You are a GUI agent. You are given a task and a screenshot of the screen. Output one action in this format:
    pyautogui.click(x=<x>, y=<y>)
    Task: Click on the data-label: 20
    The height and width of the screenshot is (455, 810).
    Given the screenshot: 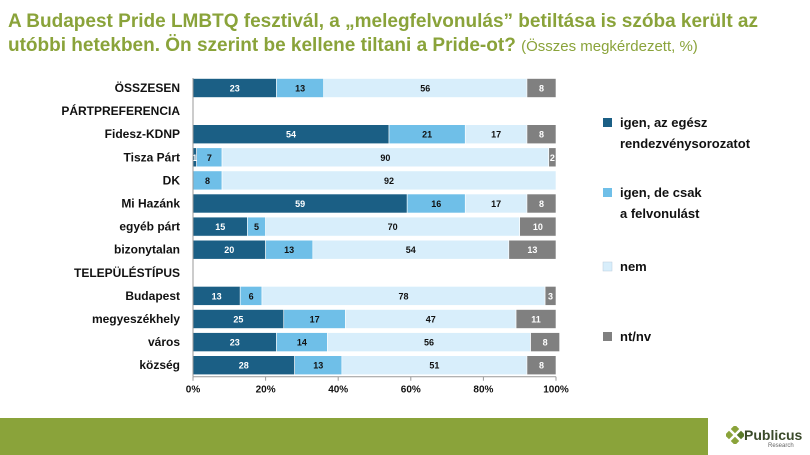 What is the action you would take?
    pyautogui.click(x=229, y=250)
    